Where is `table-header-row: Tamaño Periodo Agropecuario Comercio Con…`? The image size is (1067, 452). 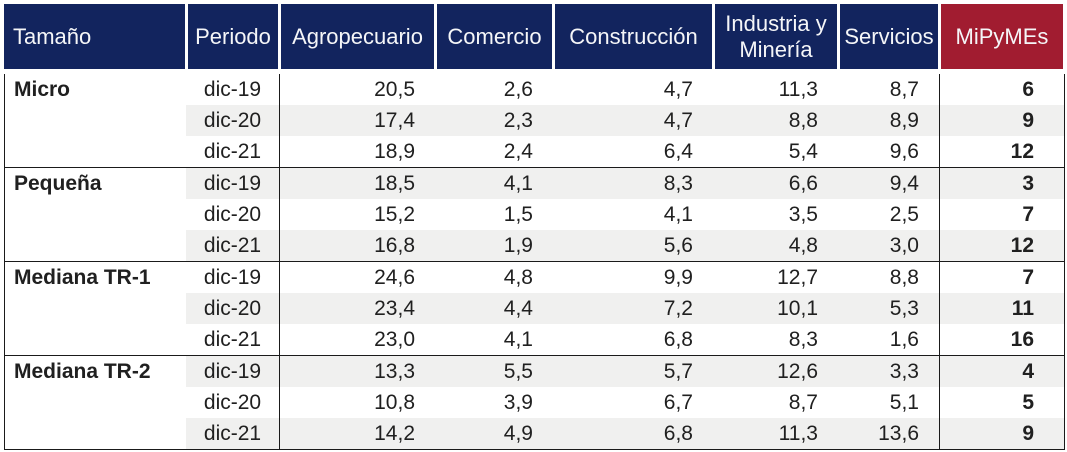 table-header-row: Tamaño Periodo Agropecuario Comercio Con… is located at coordinates (533, 36).